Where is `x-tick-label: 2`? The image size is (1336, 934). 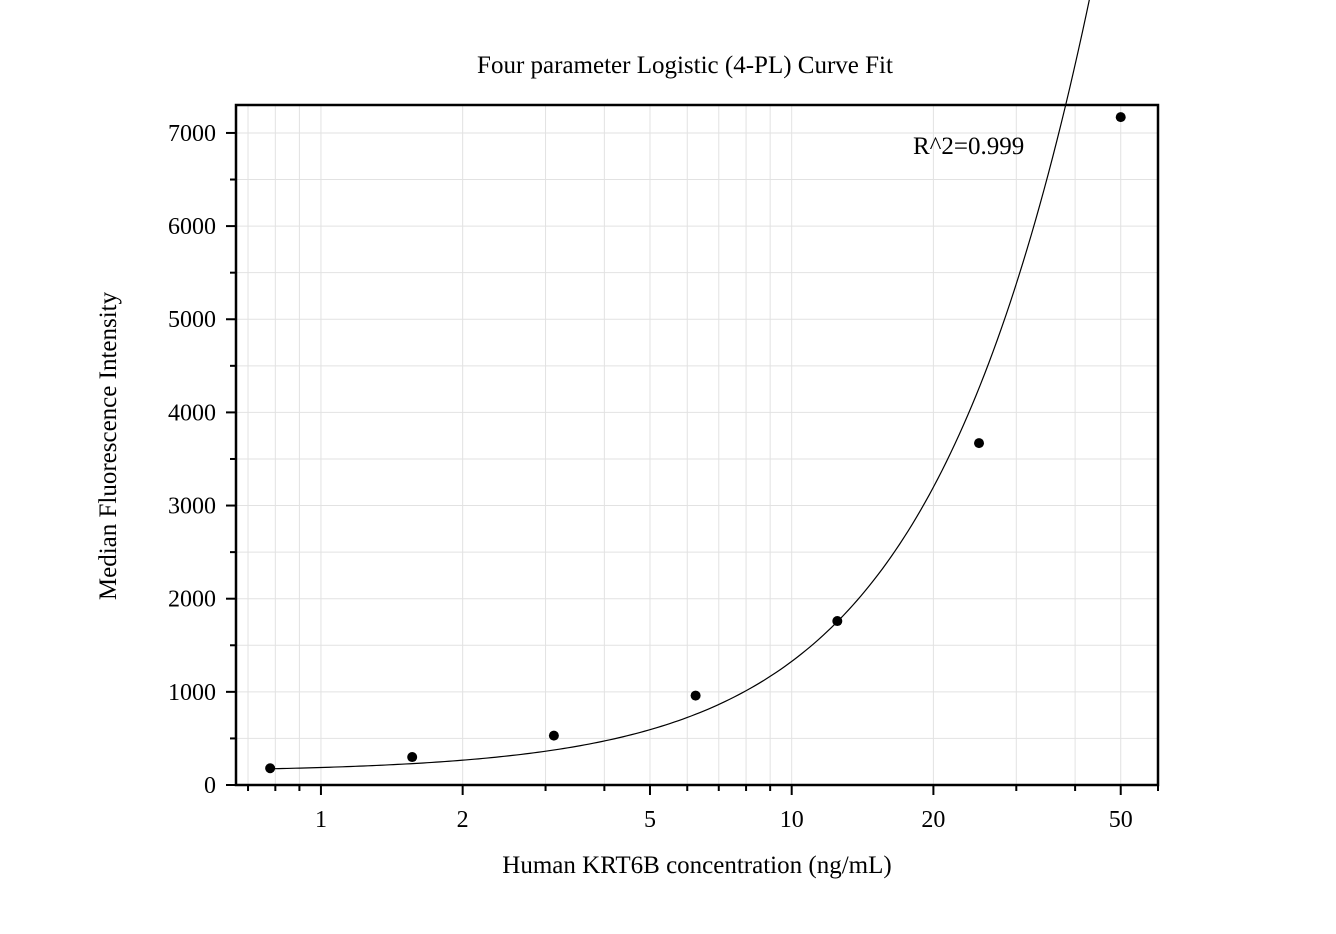 x-tick-label: 2 is located at coordinates (463, 820).